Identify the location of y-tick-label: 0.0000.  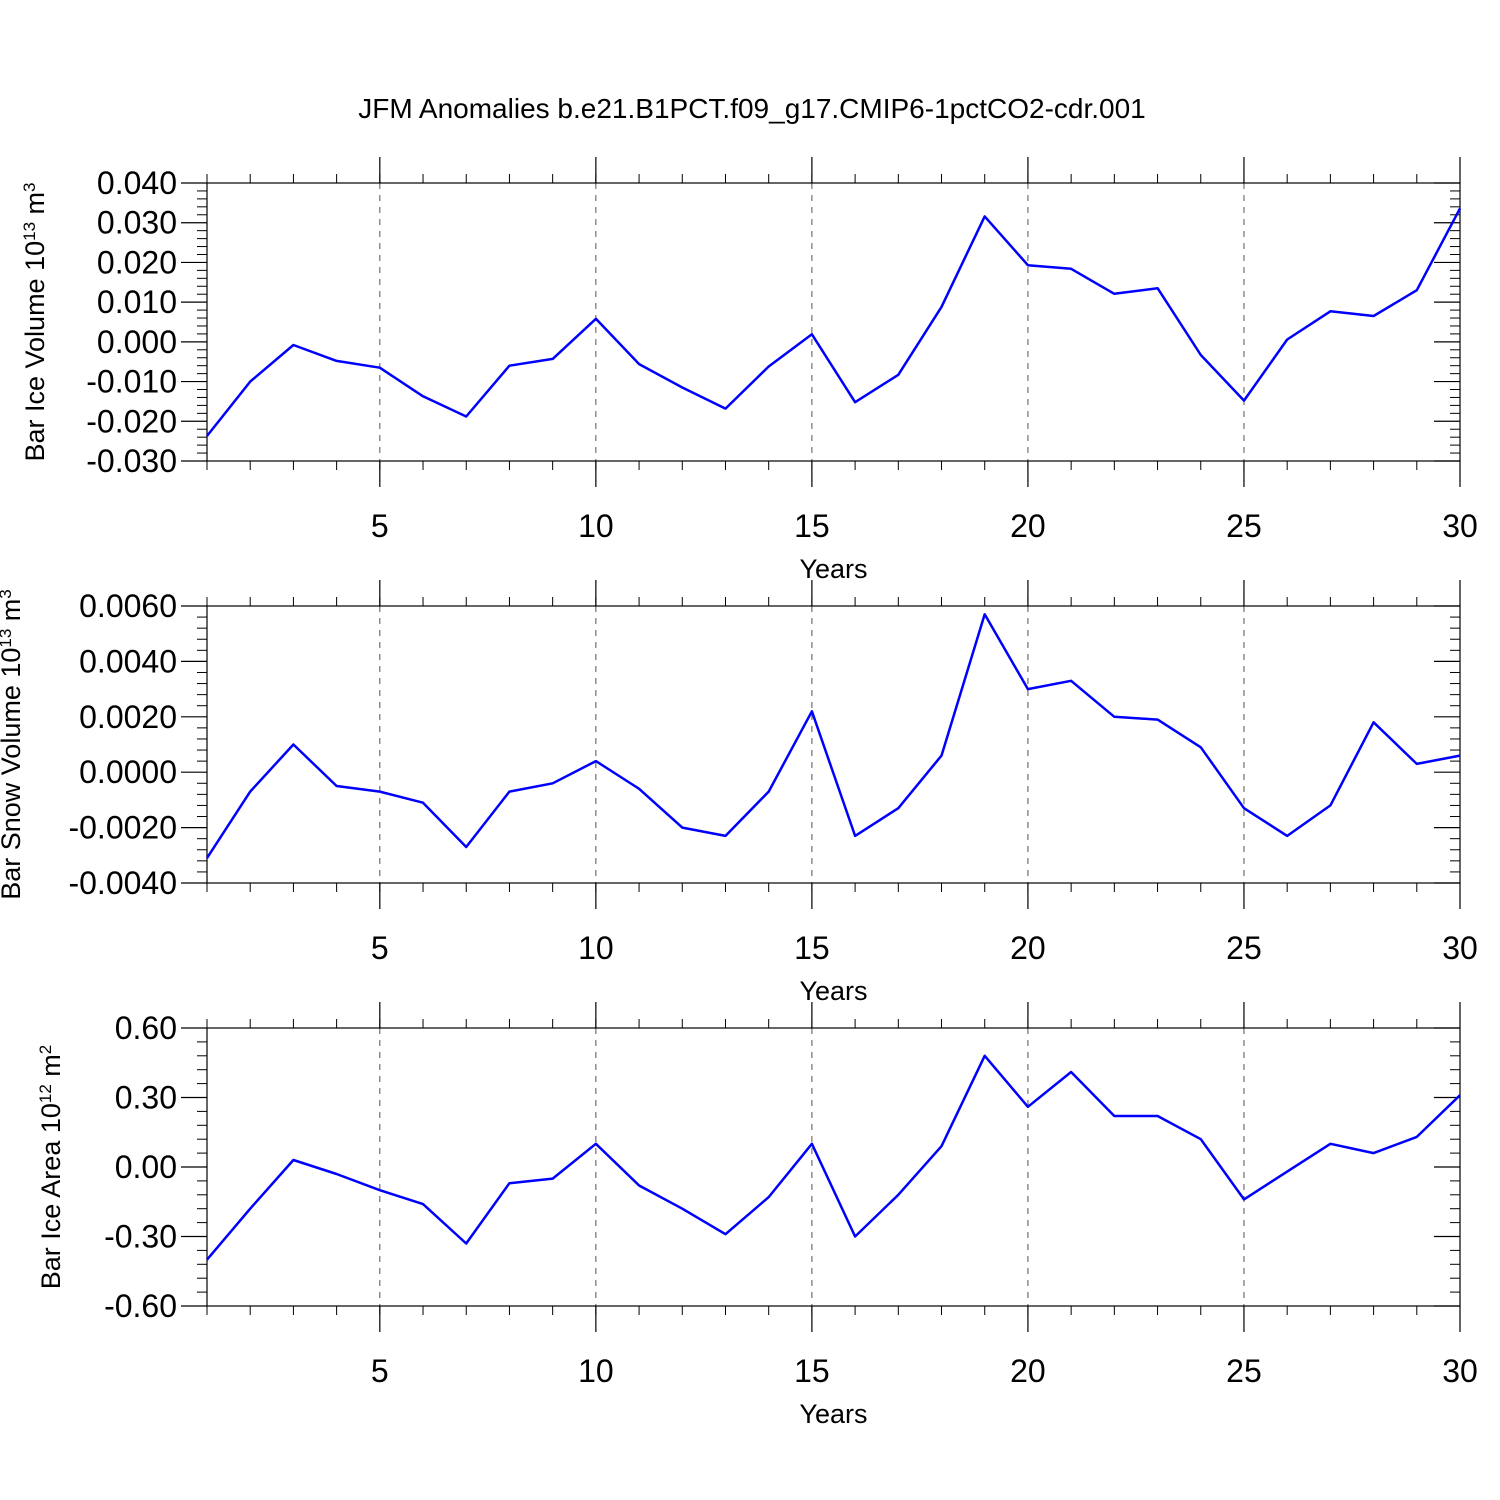
(128, 772).